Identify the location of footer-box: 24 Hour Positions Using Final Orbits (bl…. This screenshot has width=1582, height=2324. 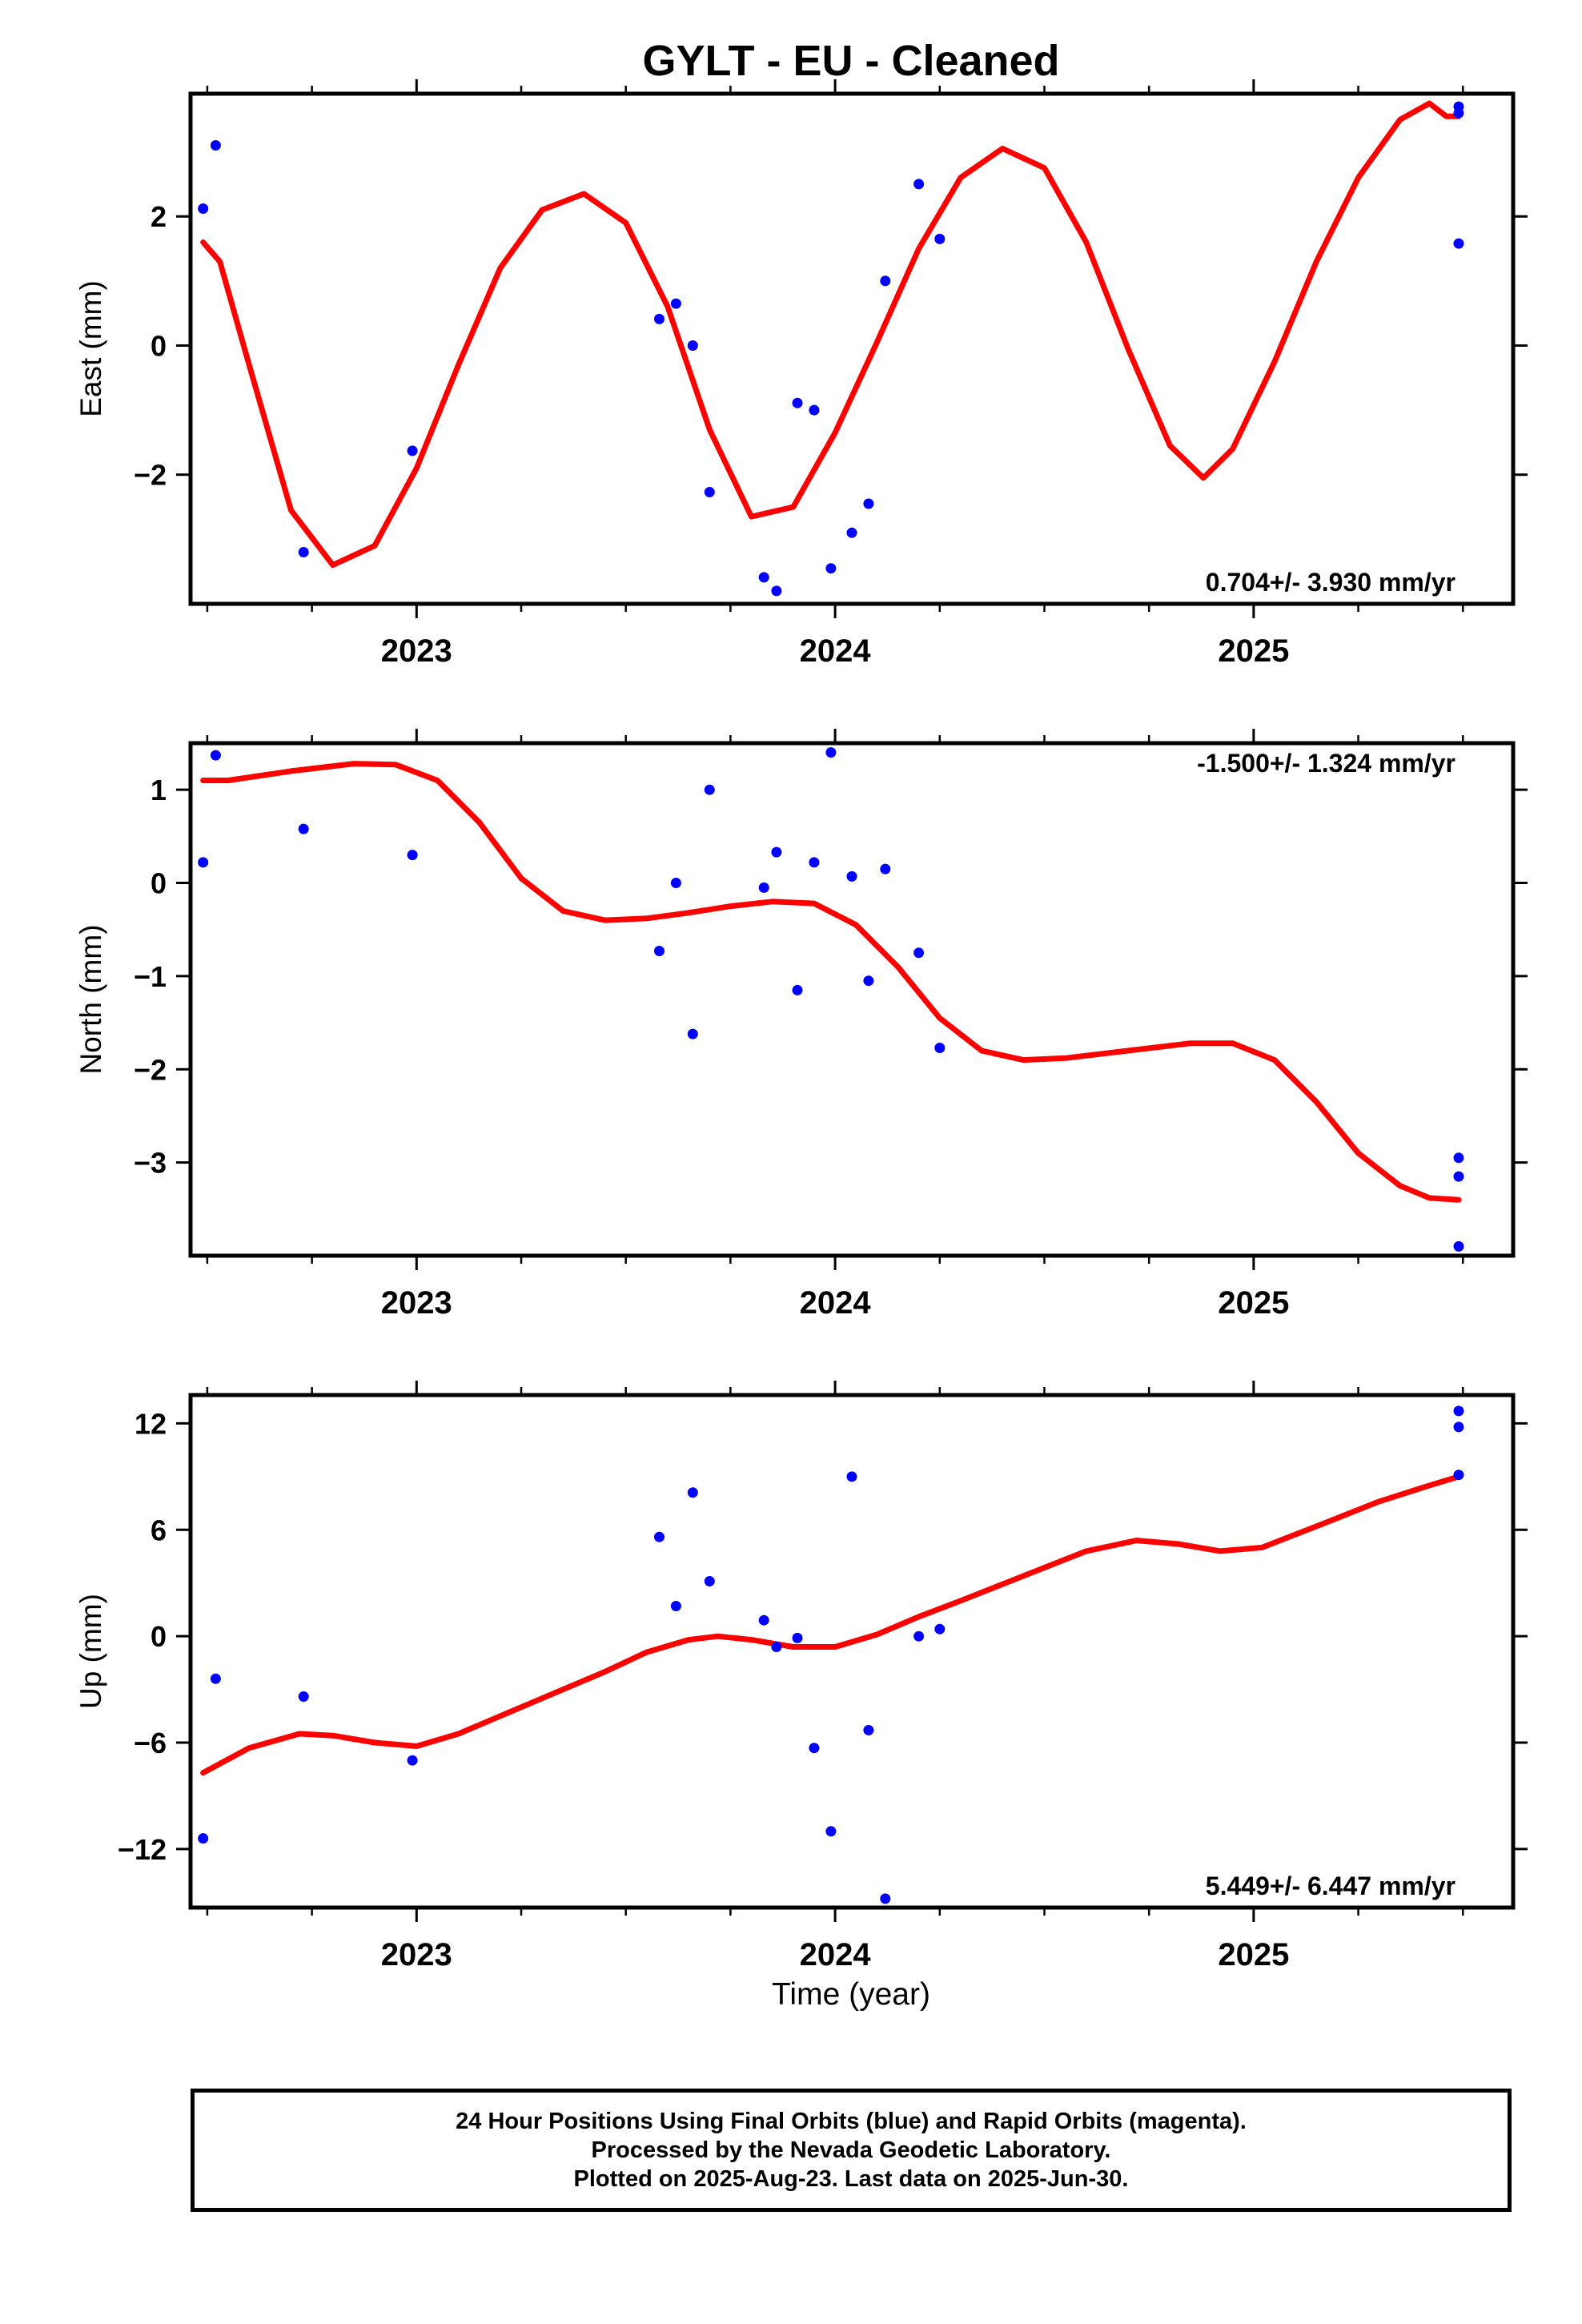
(851, 2150).